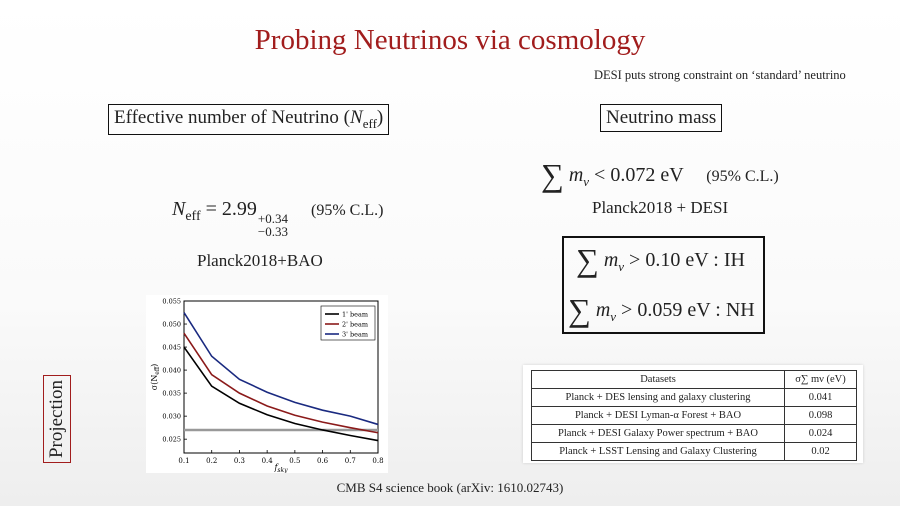 The image size is (900, 506). I want to click on neff-equation: Neff = 2.99 +0.34 −0.33 (95% C.L.), so click(277, 218).